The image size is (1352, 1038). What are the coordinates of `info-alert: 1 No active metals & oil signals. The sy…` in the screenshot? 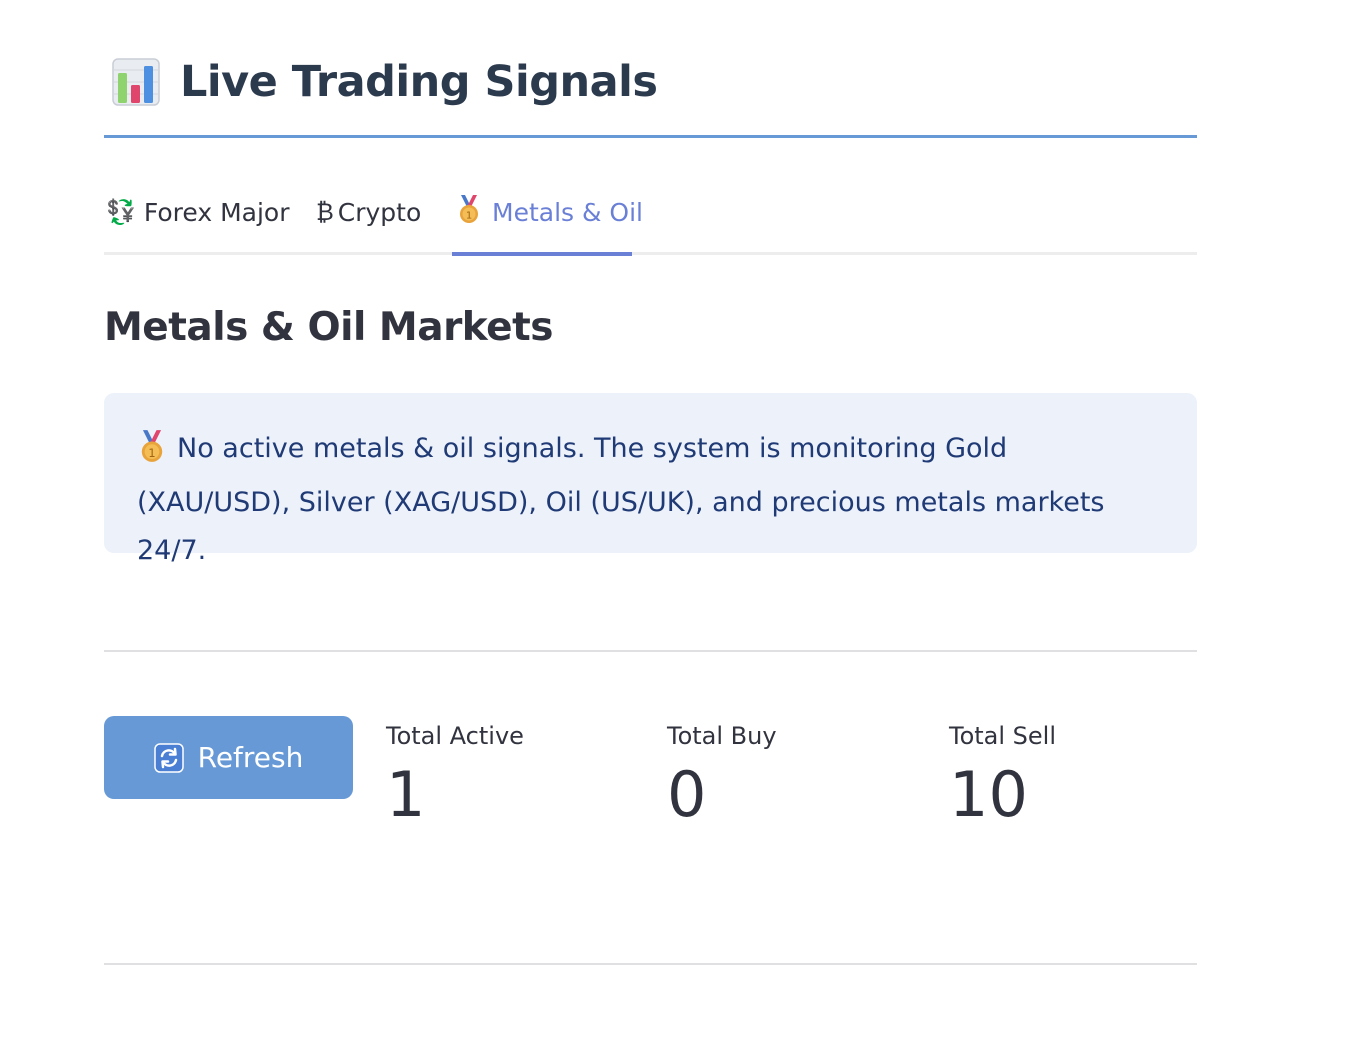 It's located at (650, 479).